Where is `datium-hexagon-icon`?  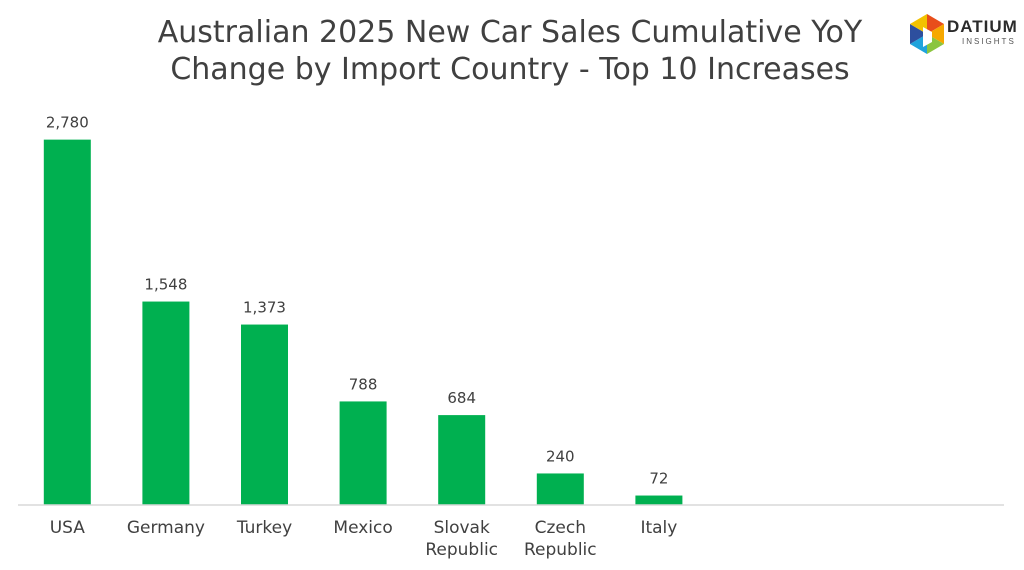 datium-hexagon-icon is located at coordinates (927, 34).